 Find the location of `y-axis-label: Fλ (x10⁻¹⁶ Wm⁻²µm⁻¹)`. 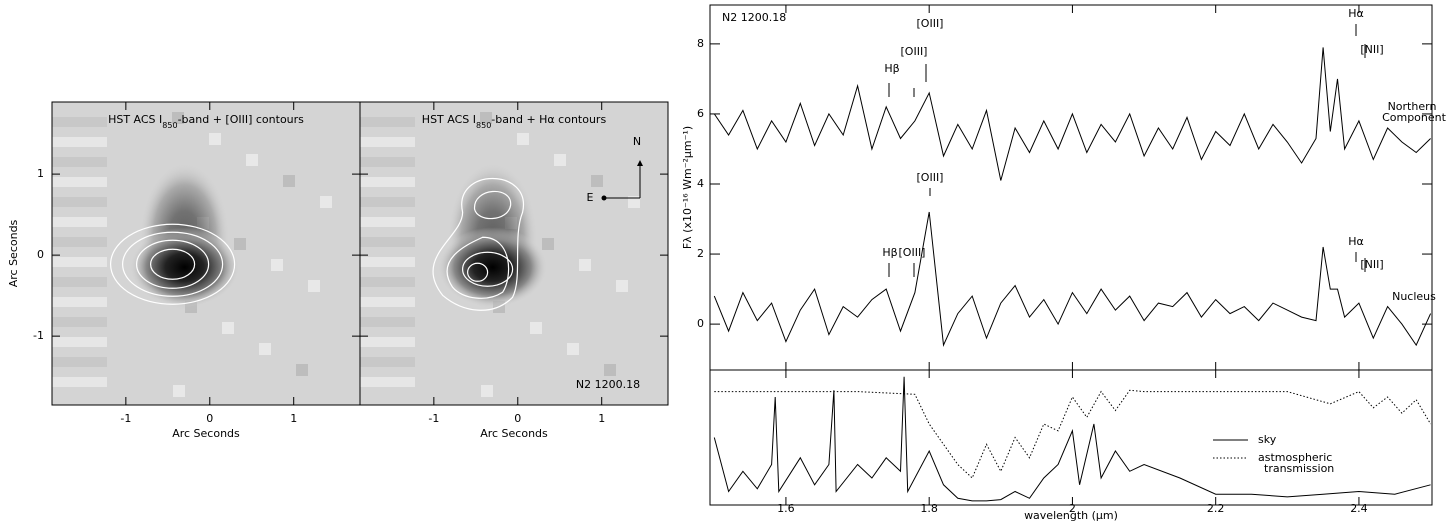

y-axis-label: Fλ (x10⁻¹⁶ Wm⁻²µm⁻¹) is located at coordinates (687, 187).